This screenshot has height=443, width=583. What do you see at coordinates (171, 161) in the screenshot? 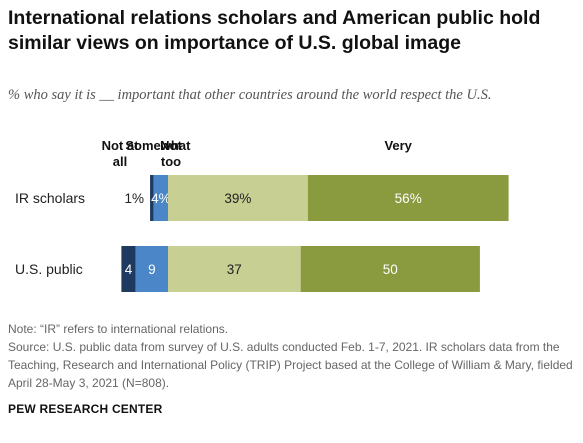
I see `header-not-too: too` at bounding box center [171, 161].